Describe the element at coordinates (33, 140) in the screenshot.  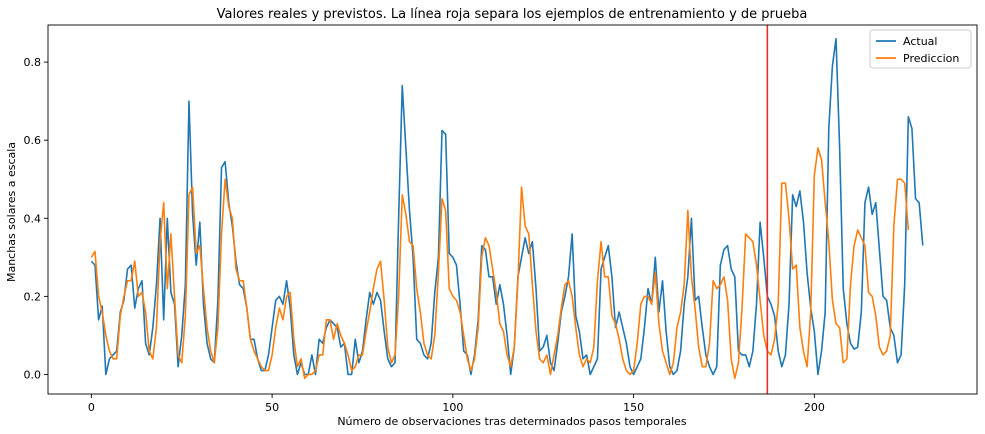
I see `y-tick-label: 0.6` at that location.